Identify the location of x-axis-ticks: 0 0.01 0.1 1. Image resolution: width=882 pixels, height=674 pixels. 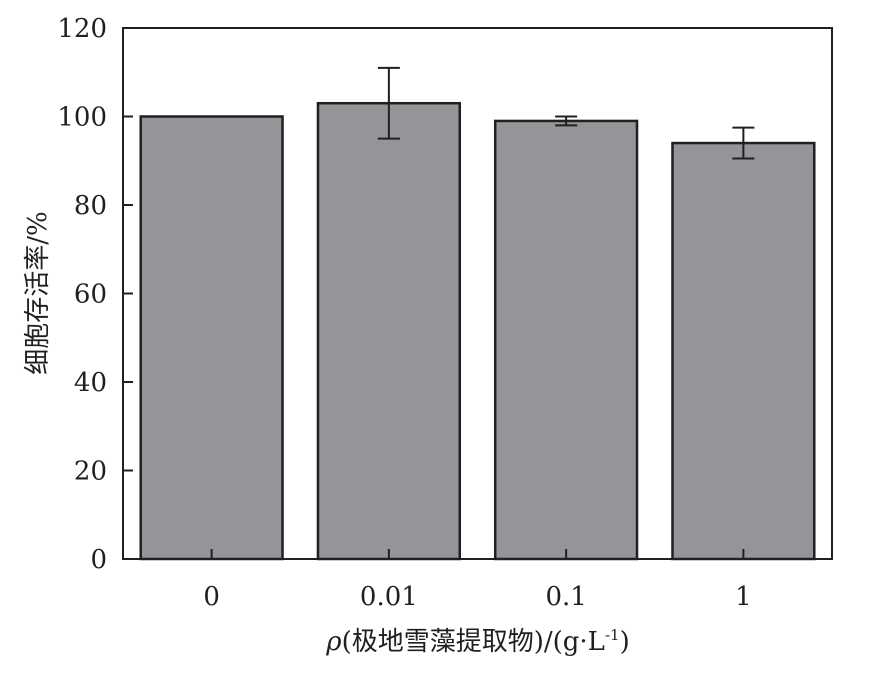
(477, 580).